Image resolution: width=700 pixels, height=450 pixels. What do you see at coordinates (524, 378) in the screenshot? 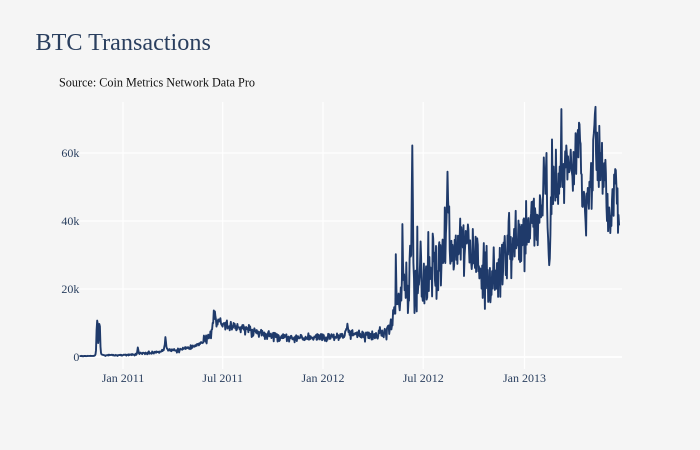
I see `svg-text: Jan 2013` at bounding box center [524, 378].